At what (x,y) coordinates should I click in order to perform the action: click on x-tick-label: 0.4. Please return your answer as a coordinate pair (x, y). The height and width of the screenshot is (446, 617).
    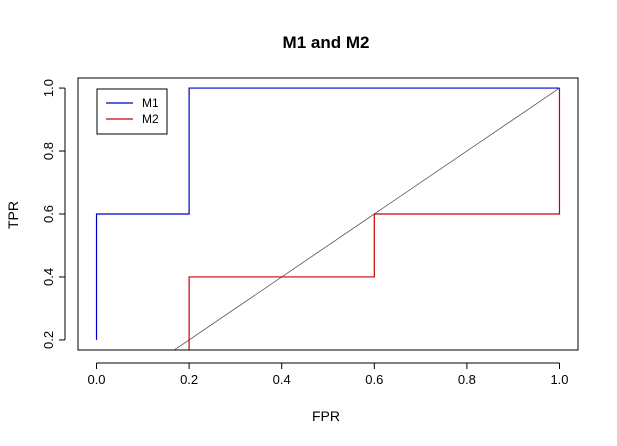
    Looking at the image, I should click on (282, 379).